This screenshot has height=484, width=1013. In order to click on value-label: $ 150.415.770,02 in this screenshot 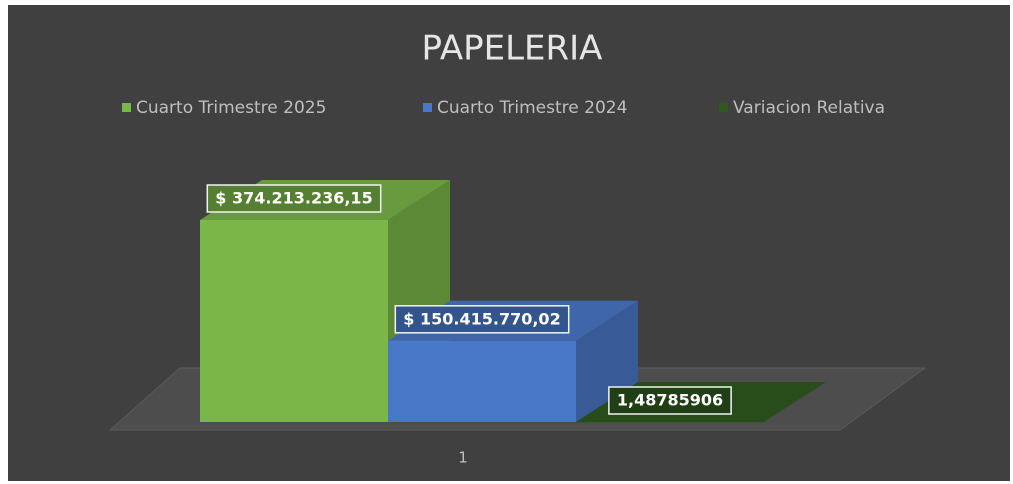, I will do `click(481, 318)`.